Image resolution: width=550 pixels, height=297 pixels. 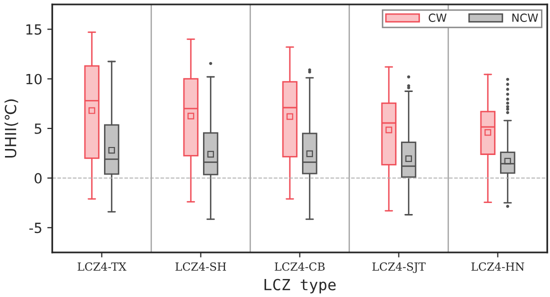 I want to click on y-tick-label: 5, so click(x=38, y=129).